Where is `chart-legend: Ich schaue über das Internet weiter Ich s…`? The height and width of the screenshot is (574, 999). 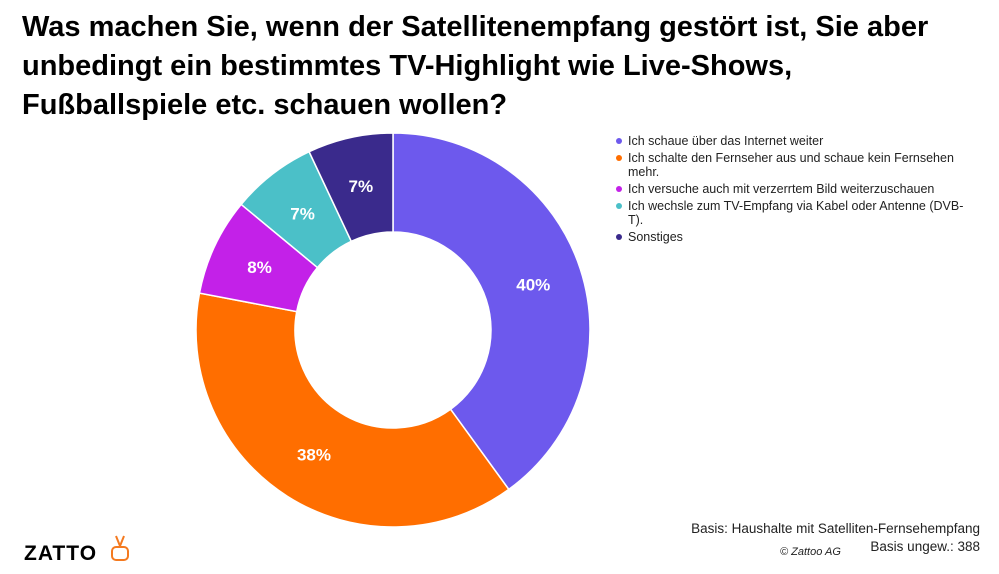
chart-legend: Ich schaue über das Internet weiter Ich s… is located at coordinates (796, 190).